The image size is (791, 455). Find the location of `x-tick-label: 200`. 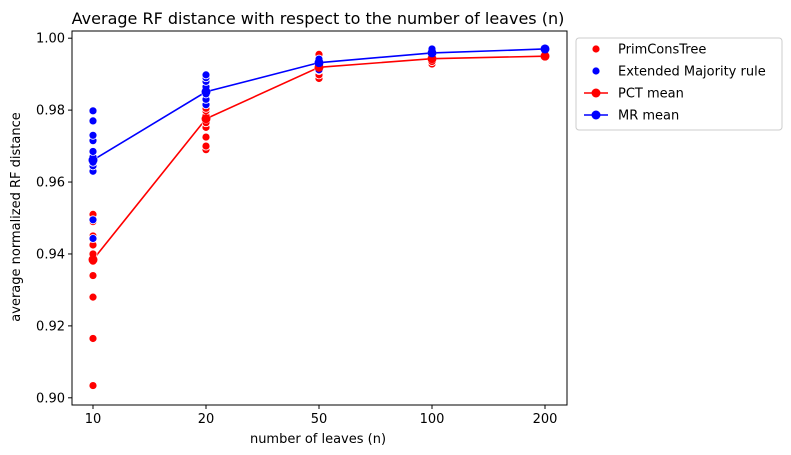

x-tick-label: 200 is located at coordinates (545, 419).